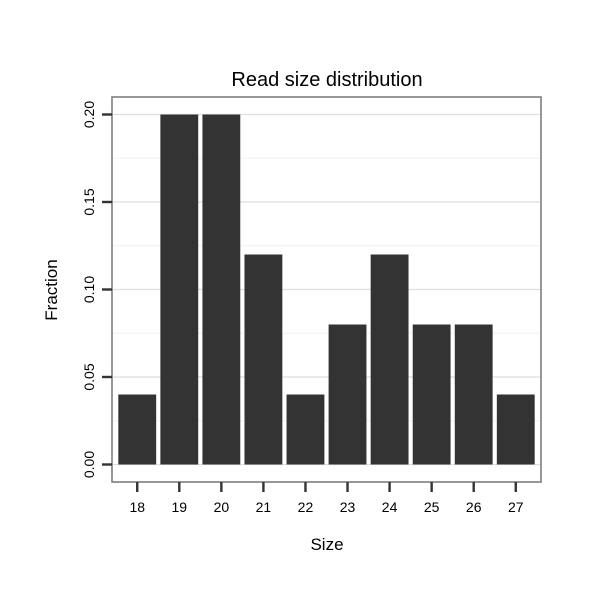 Image resolution: width=600 pixels, height=605 pixels. What do you see at coordinates (474, 507) in the screenshot?
I see `x-tick-label: 26` at bounding box center [474, 507].